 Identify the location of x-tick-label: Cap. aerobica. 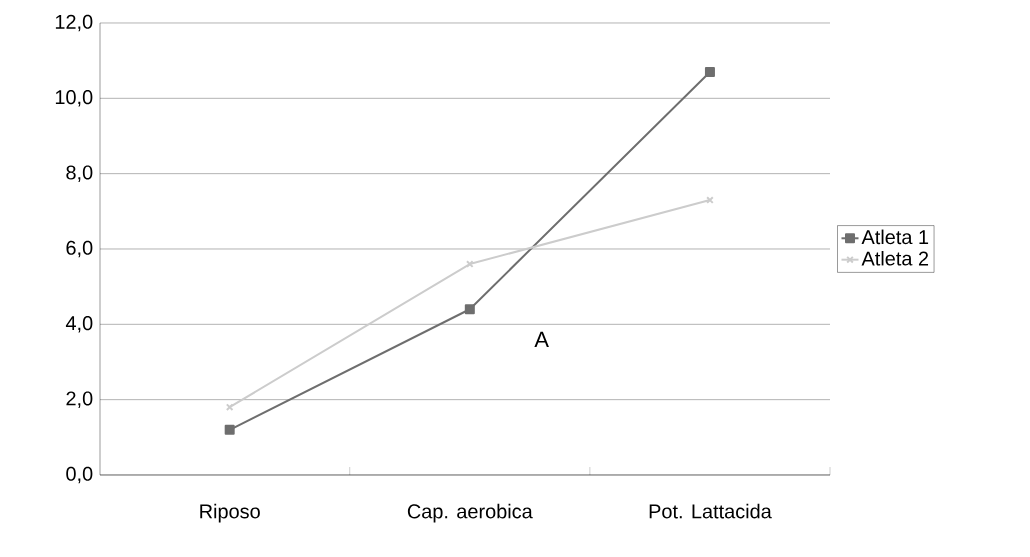
(470, 513).